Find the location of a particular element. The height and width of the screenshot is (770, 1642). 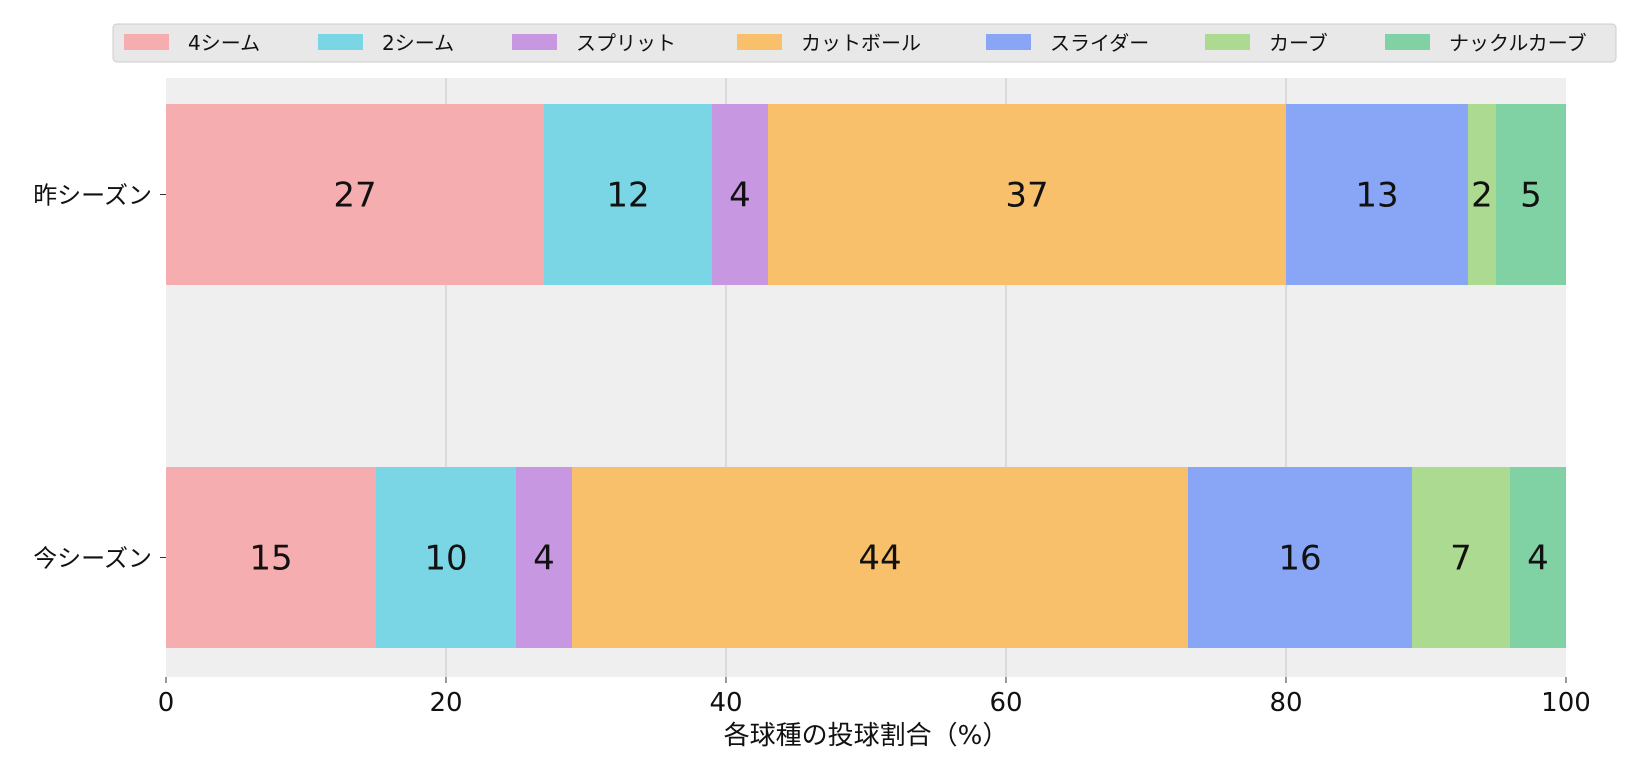

x-axis: 0 20 40 60 80 100 is located at coordinates (874, 697).